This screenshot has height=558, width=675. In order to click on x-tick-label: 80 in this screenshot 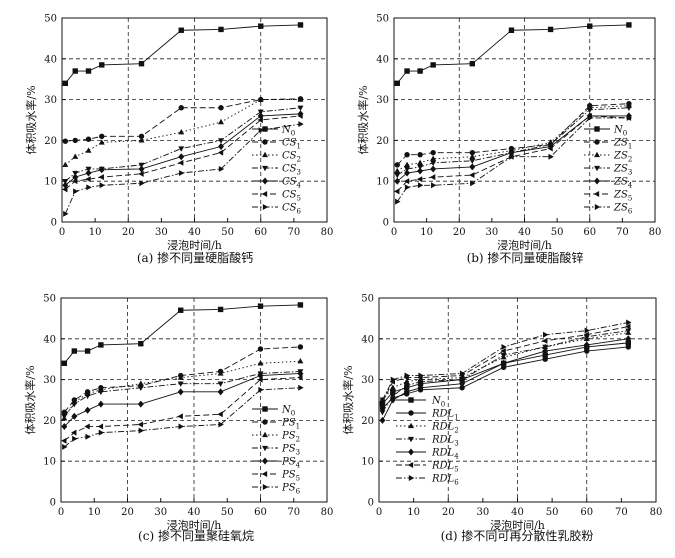, I will do `click(656, 512)`.